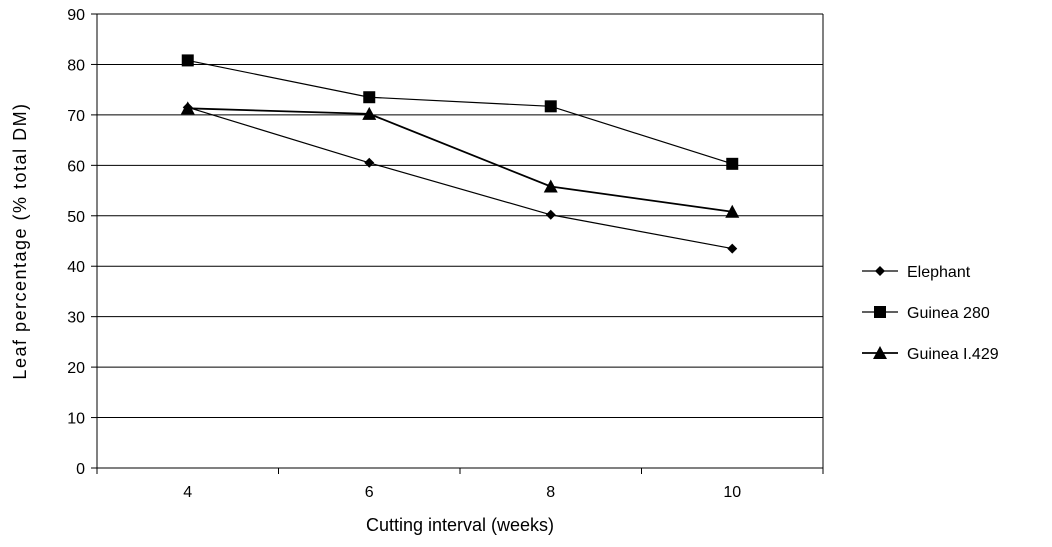 The width and height of the screenshot is (1052, 547). Describe the element at coordinates (187, 492) in the screenshot. I see `x-tick-label: 4` at that location.